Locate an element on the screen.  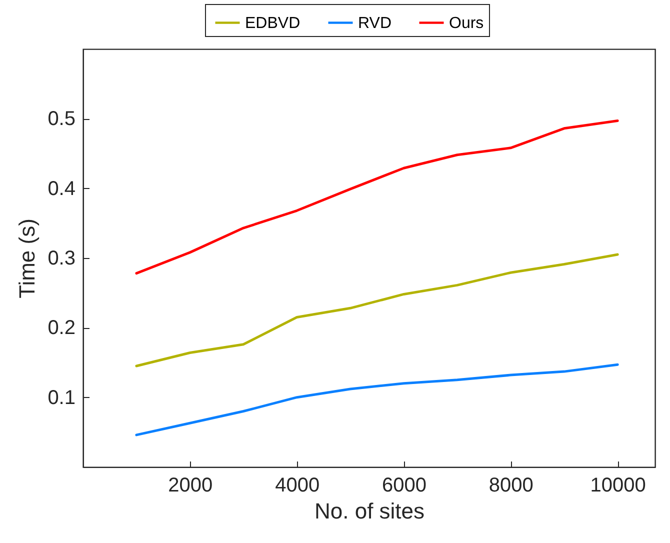
y-tick-label: 0.3 is located at coordinates (62, 259).